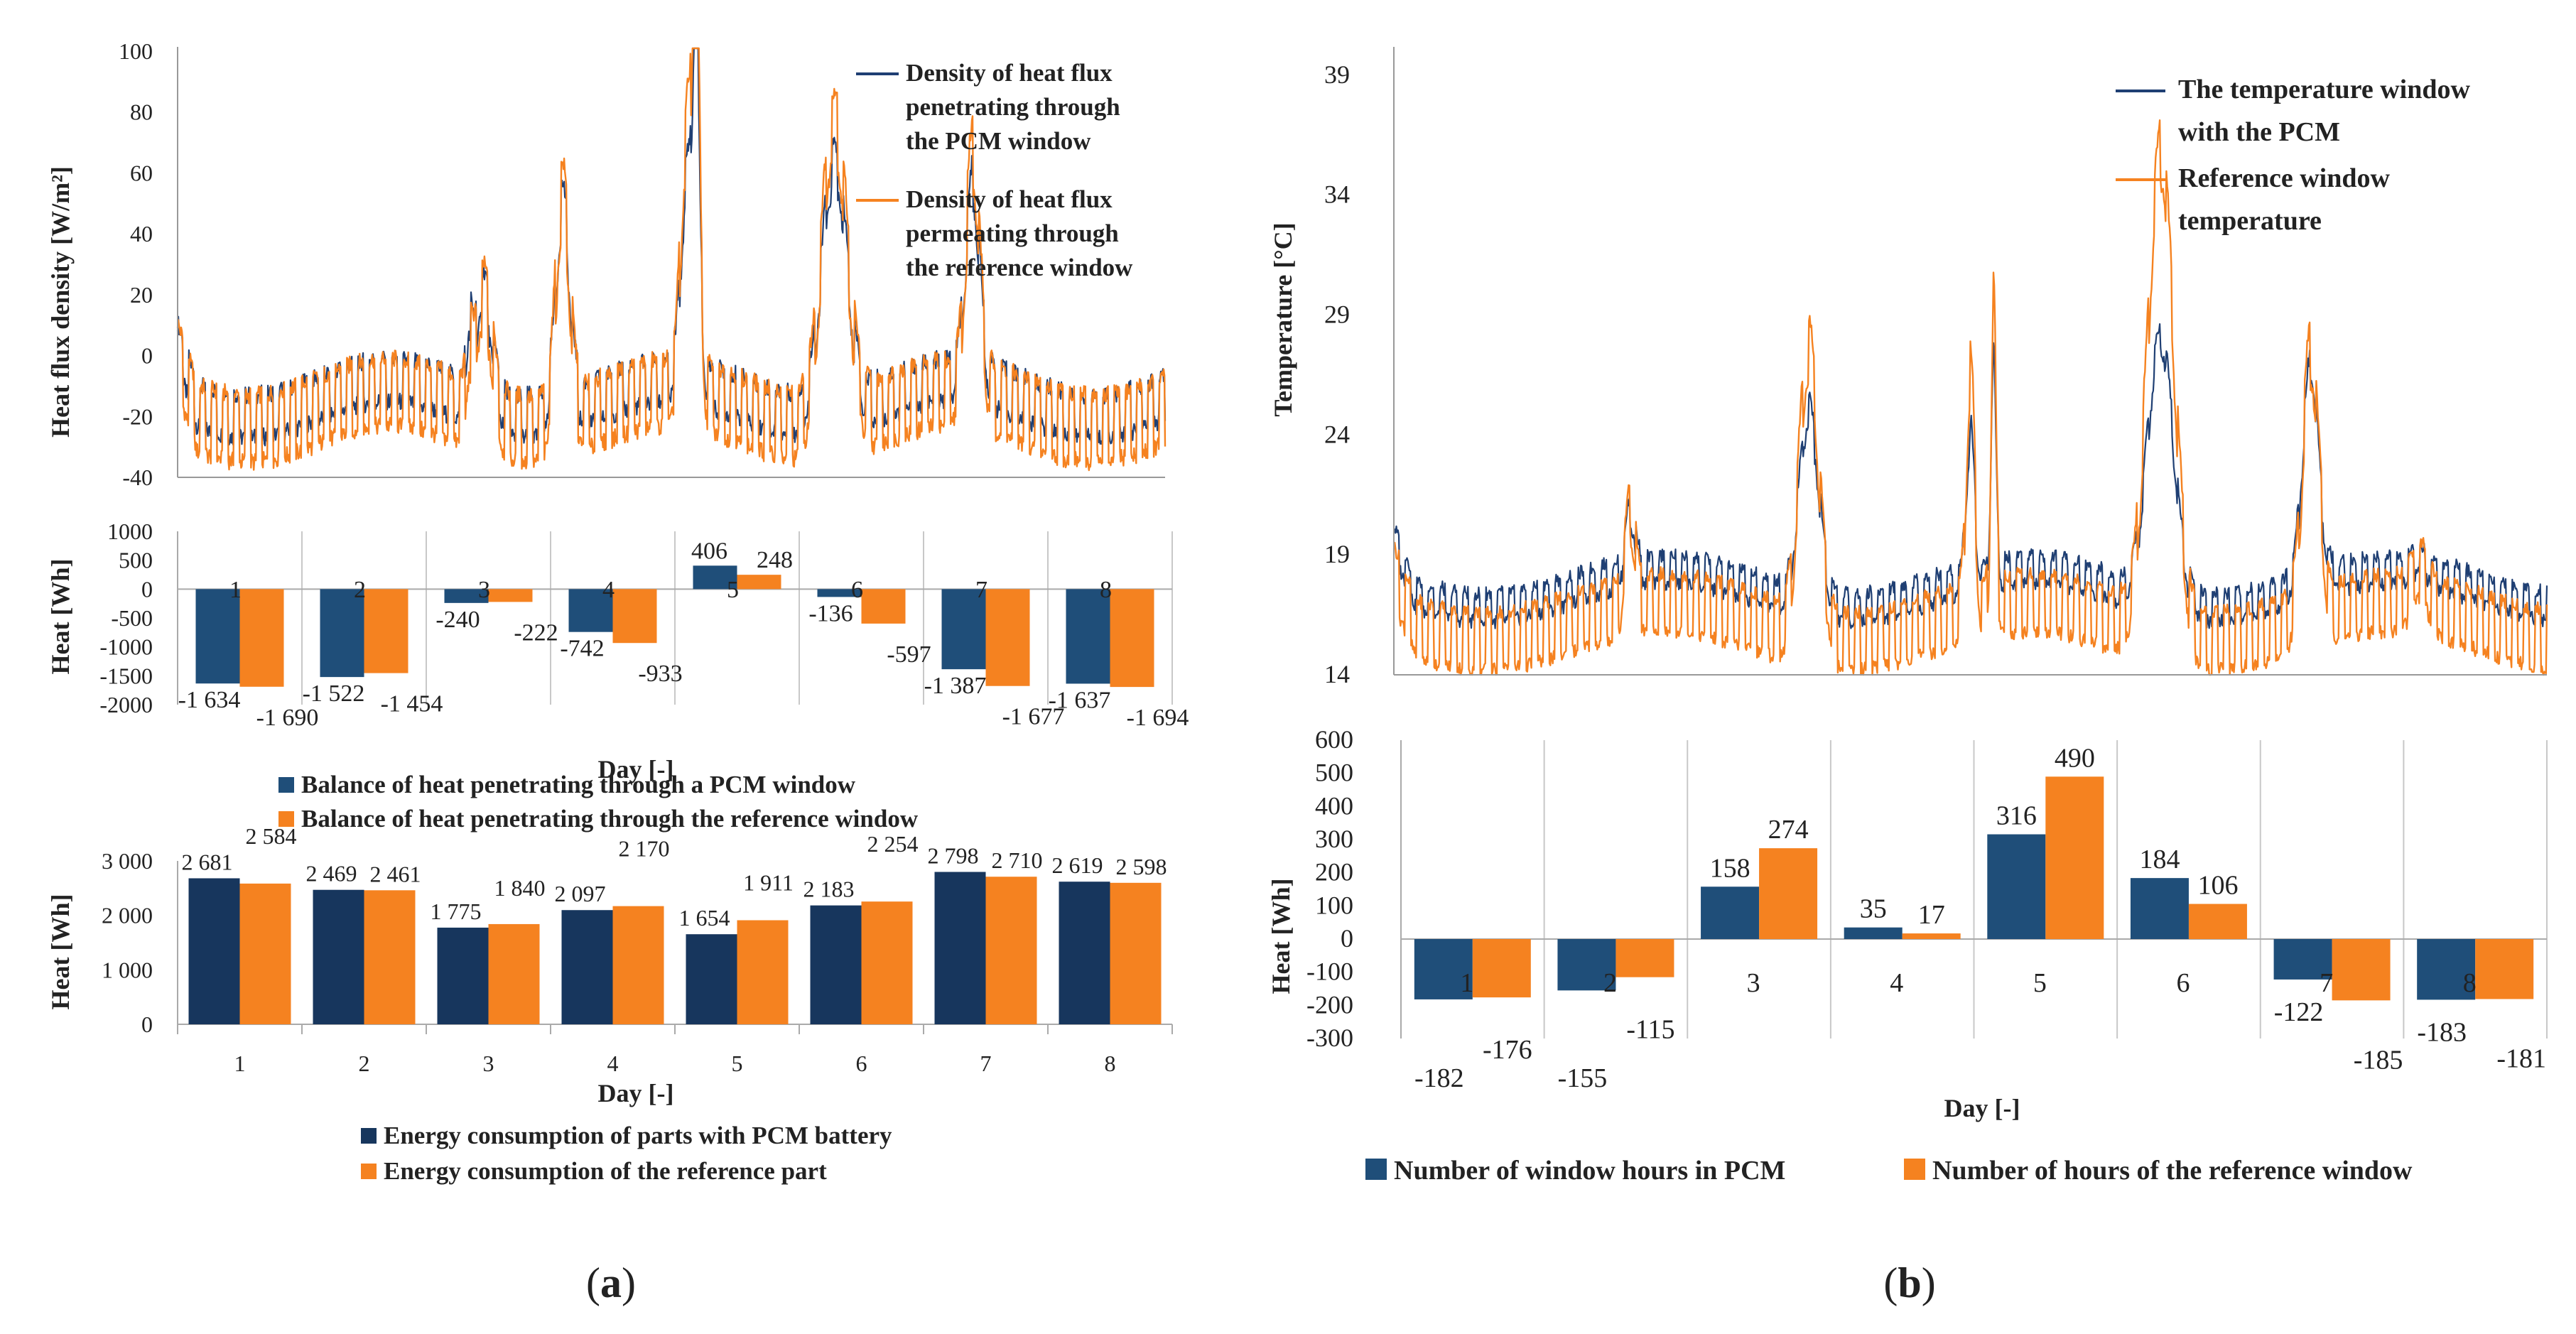 Image resolution: width=2576 pixels, height=1334 pixels. I want to click on legend-pcm-flux-line3: the PCM window, so click(998, 141).